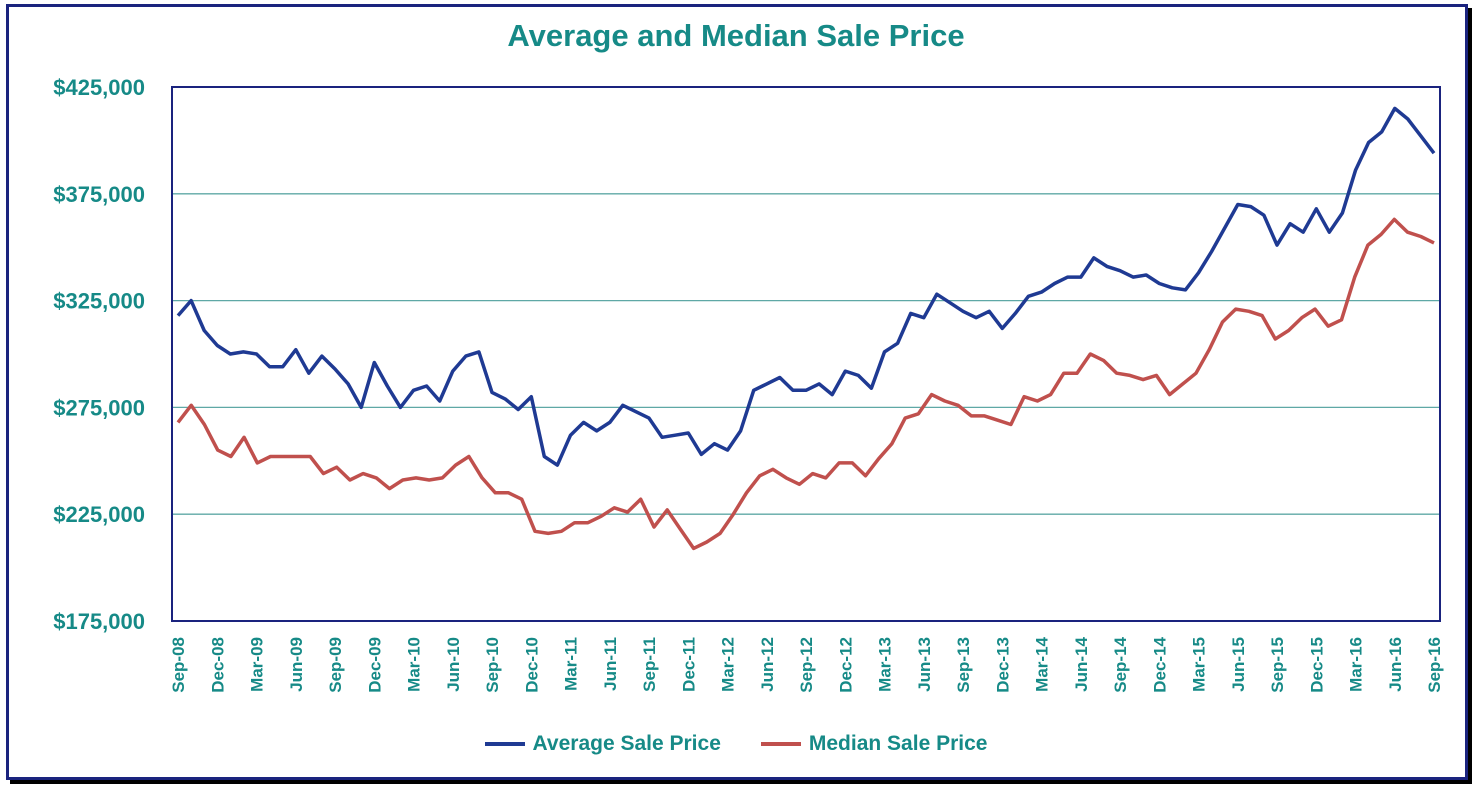 The width and height of the screenshot is (1472, 787). Describe the element at coordinates (736, 35) in the screenshot. I see `chart-title: Average and Median Sale Price` at that location.